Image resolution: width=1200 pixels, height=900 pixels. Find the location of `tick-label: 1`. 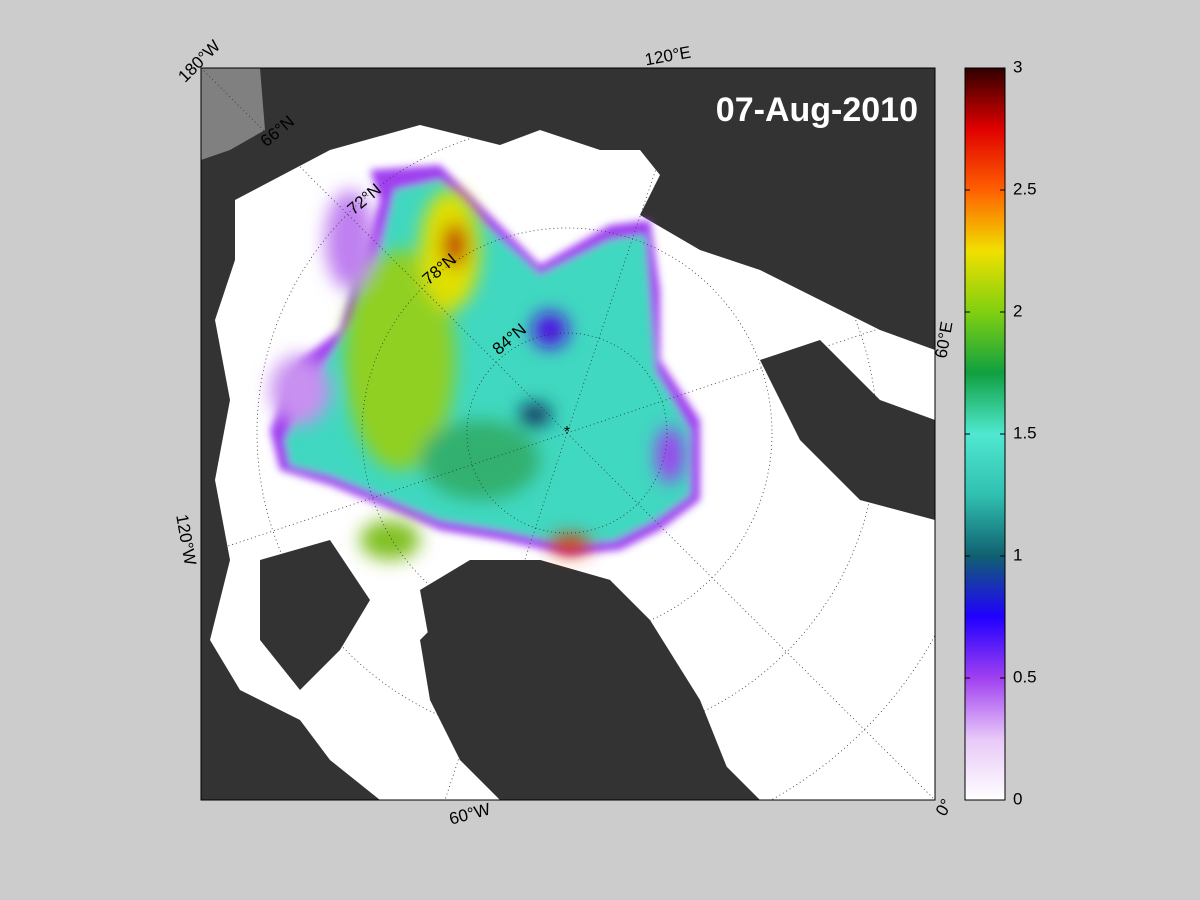

tick-label: 1 is located at coordinates (1017, 554).